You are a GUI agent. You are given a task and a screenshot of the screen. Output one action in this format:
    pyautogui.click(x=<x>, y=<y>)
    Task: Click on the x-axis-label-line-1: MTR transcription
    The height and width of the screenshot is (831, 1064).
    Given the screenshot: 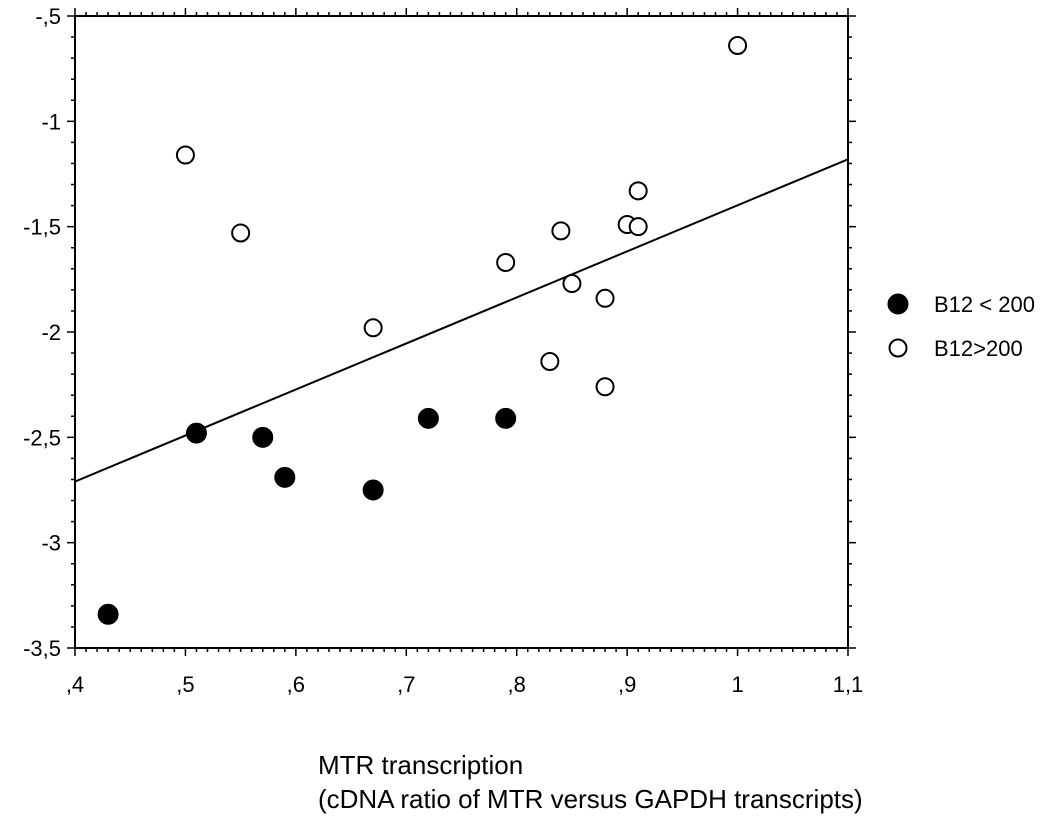 What is the action you would take?
    pyautogui.click(x=421, y=765)
    